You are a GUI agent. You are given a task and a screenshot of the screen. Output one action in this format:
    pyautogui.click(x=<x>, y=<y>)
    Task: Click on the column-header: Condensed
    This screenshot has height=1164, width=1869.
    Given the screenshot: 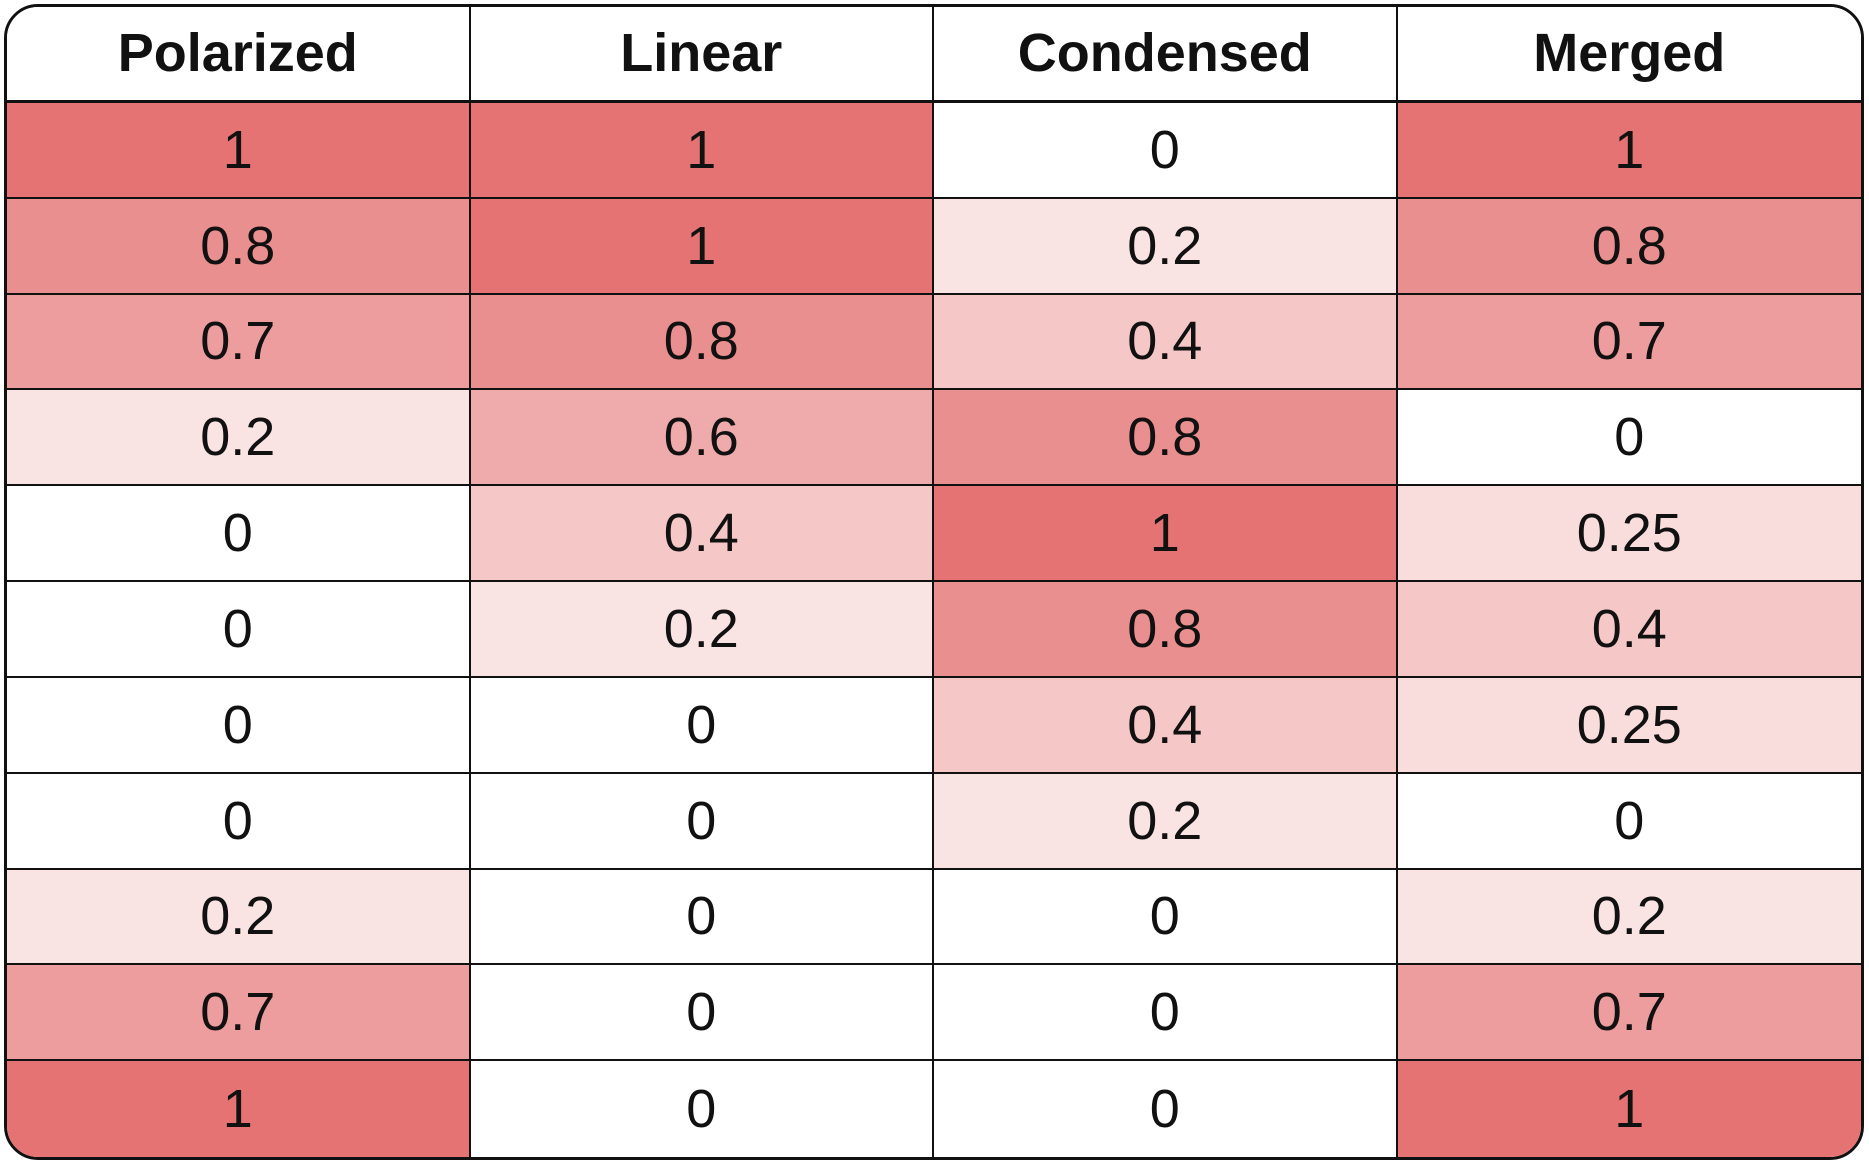 What is the action you would take?
    pyautogui.click(x=1166, y=55)
    